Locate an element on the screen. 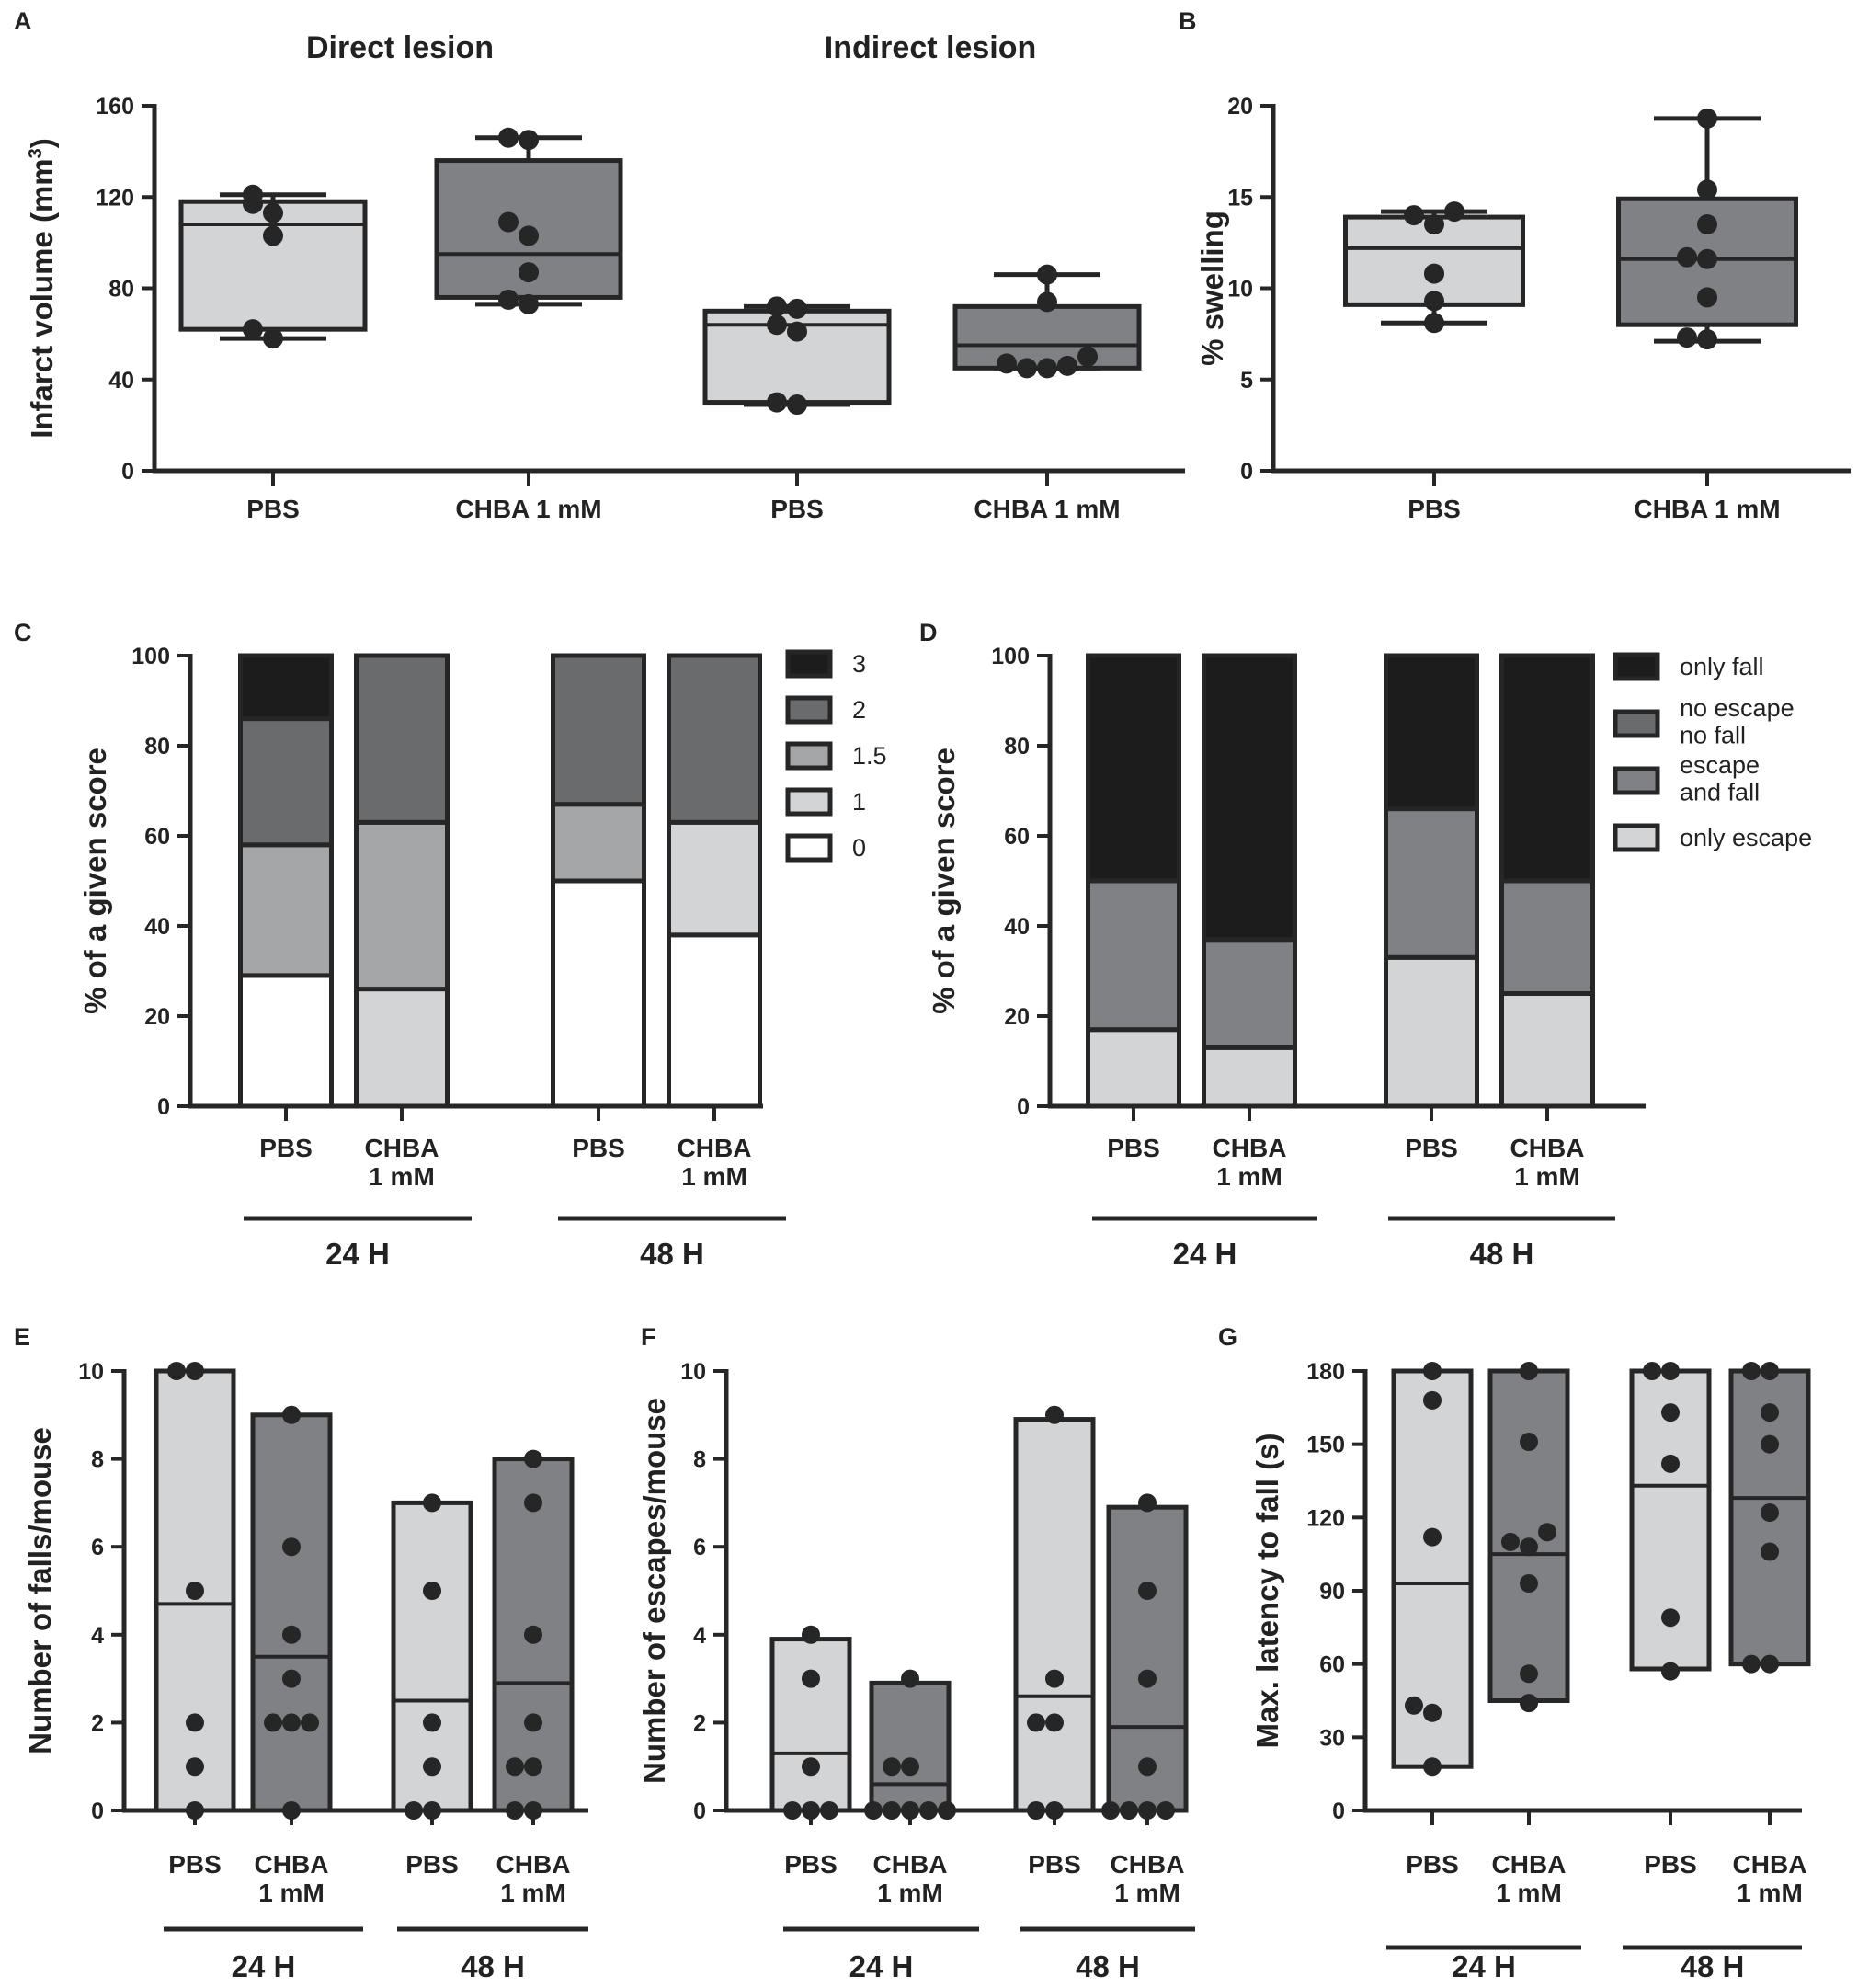 Image resolution: width=1869 pixels, height=1988 pixels. y-axis-label: Number of falls/mouse is located at coordinates (40, 1591).